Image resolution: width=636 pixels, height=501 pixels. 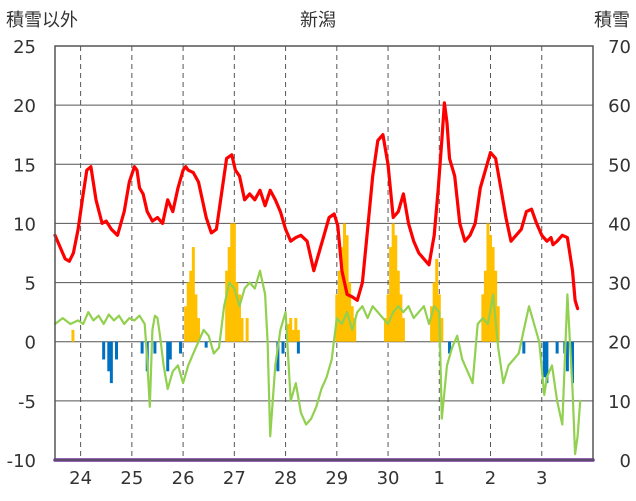 I want to click on right-tick-label: 10, so click(x=619, y=402).